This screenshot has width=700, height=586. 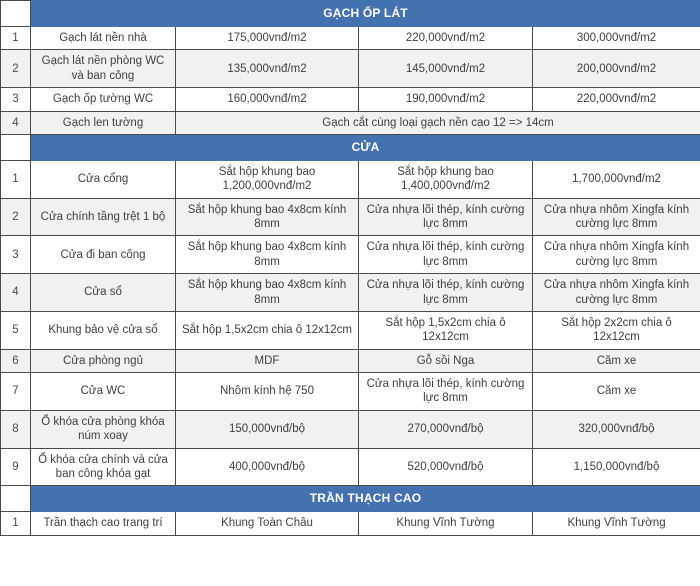 I want to click on section-title: CỬA, so click(x=364, y=147).